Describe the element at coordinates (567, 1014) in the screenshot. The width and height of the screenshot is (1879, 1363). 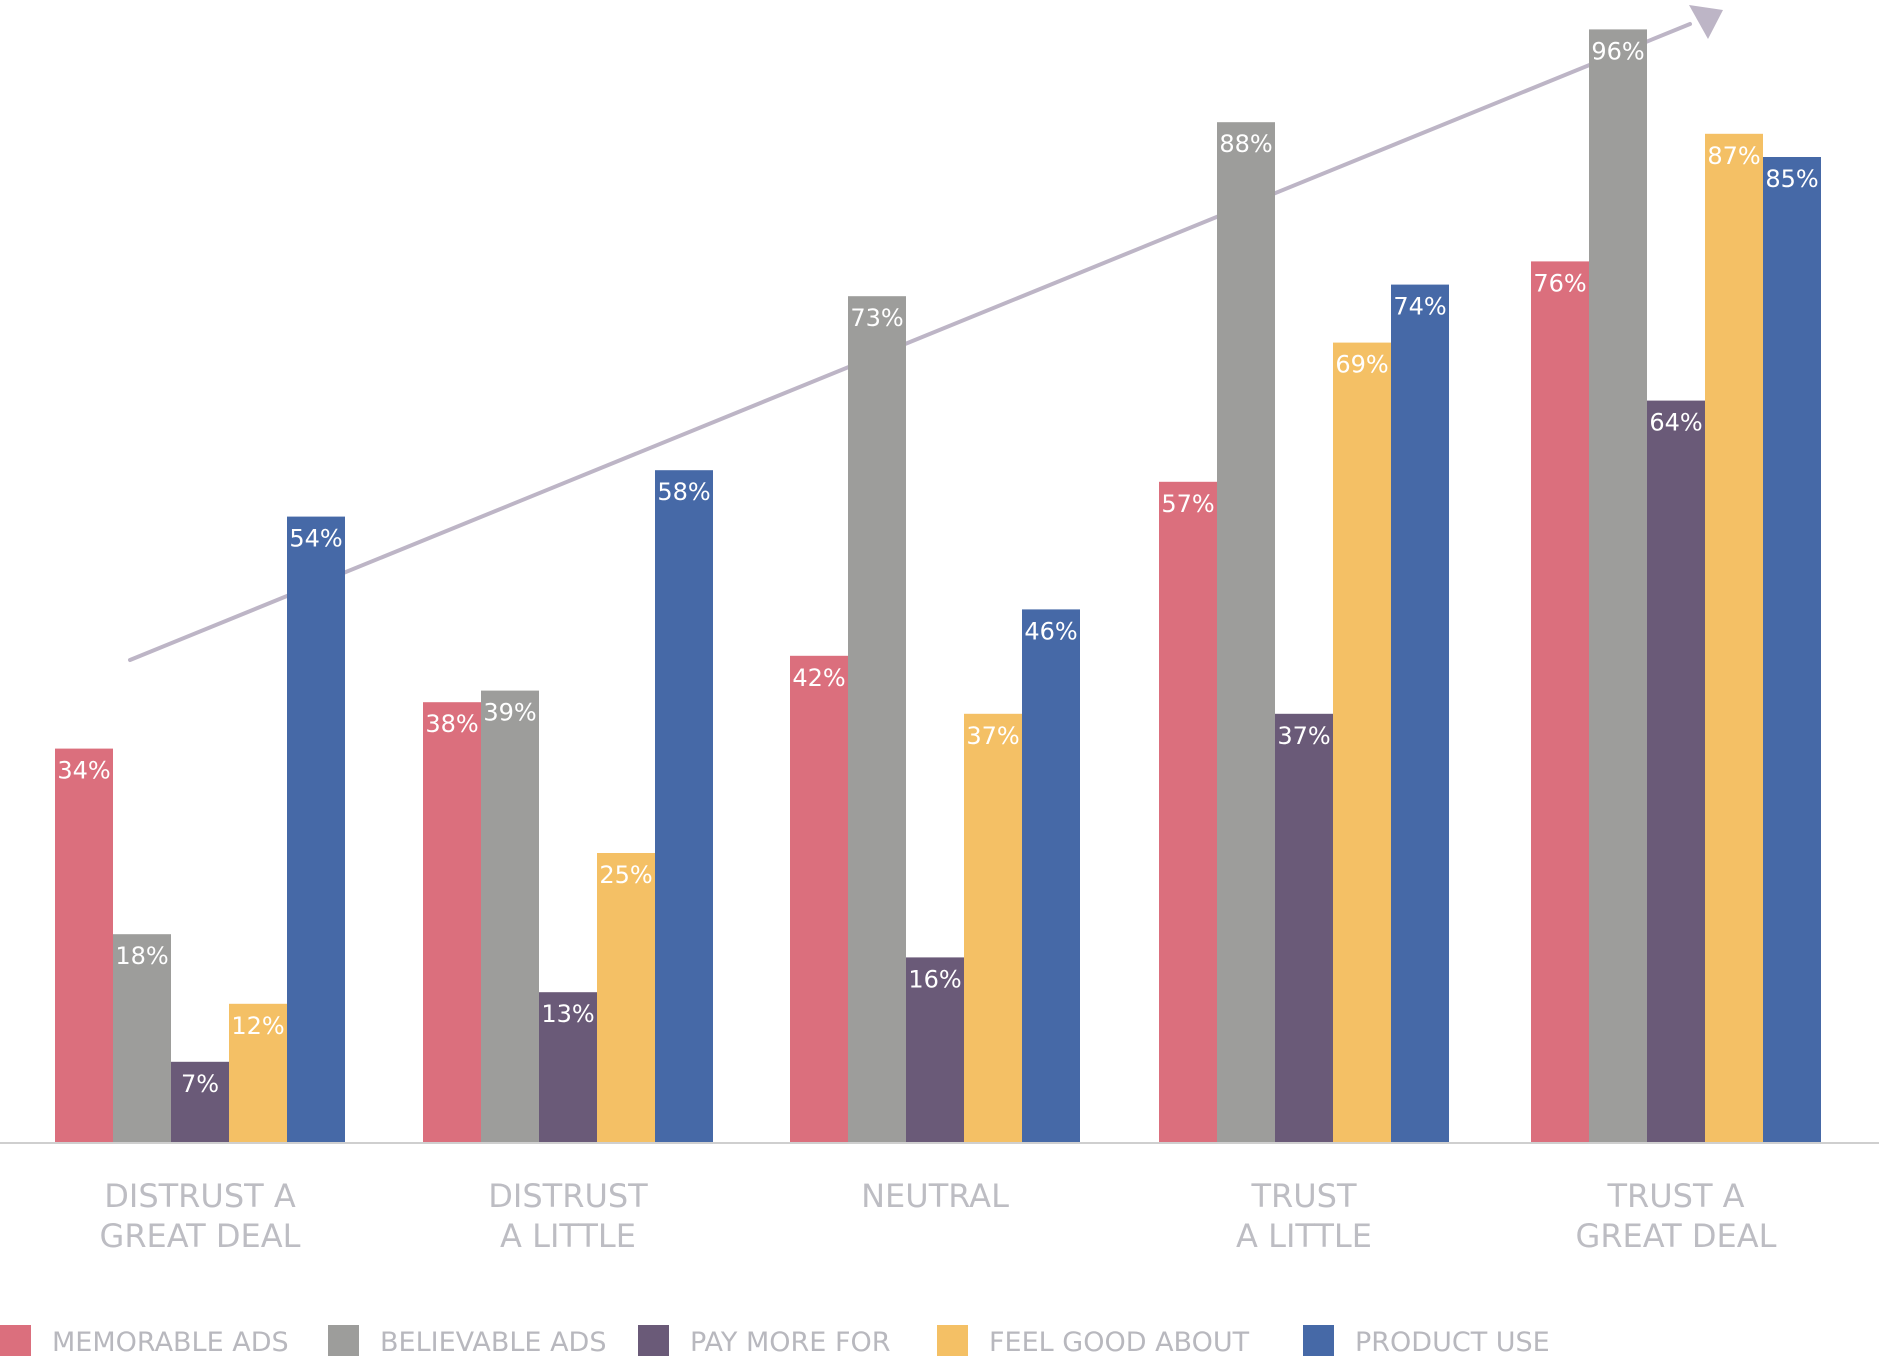
I see `value-label-pay-more-for-1: 13%` at that location.